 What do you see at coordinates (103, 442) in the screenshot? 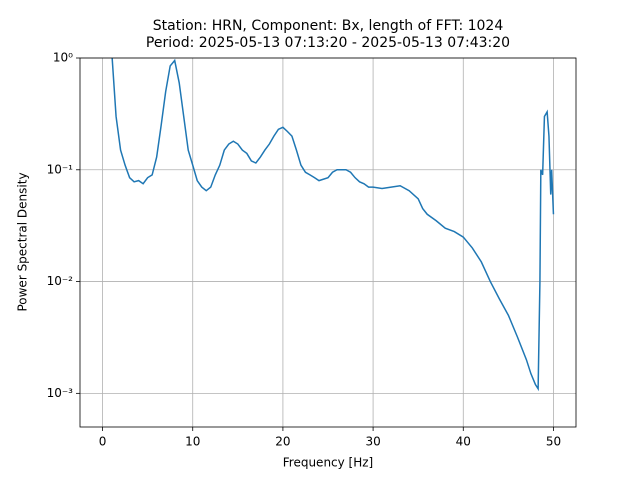
I see `x-tick-label: 0` at bounding box center [103, 442].